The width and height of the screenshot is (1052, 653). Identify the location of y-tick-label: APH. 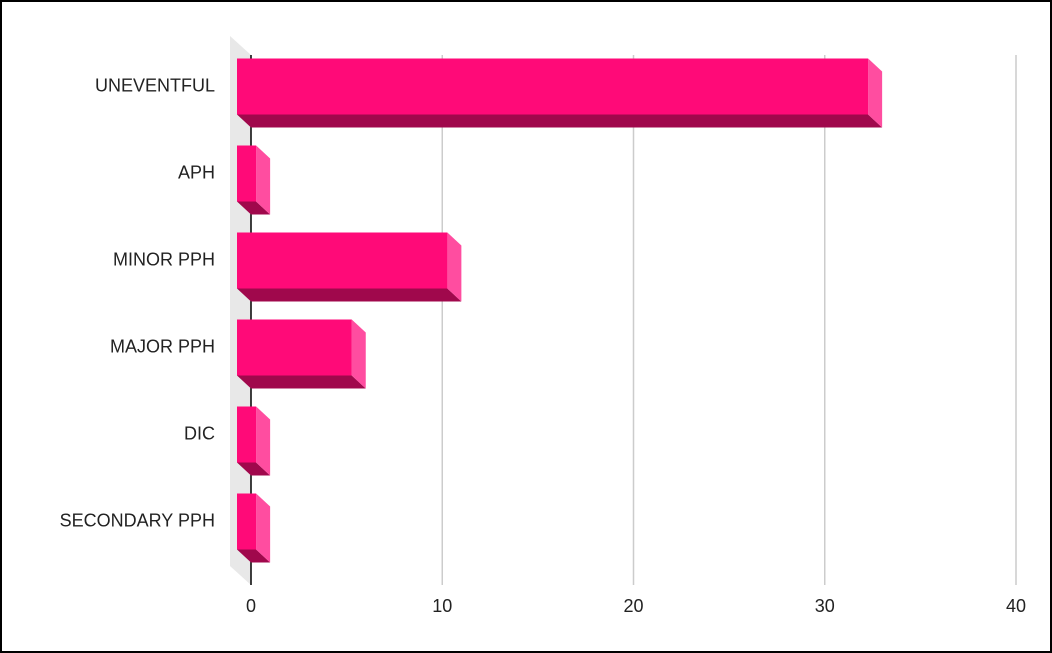
(196, 172).